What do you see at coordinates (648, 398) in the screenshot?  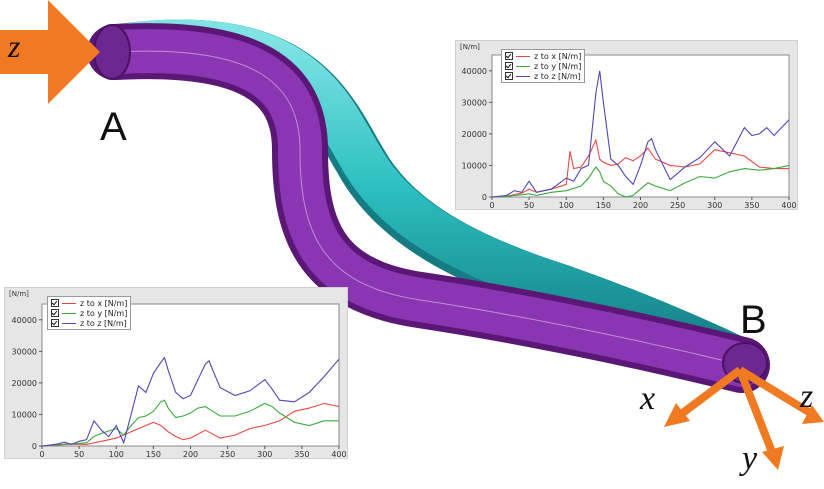 I see `axis-x-label: x` at bounding box center [648, 398].